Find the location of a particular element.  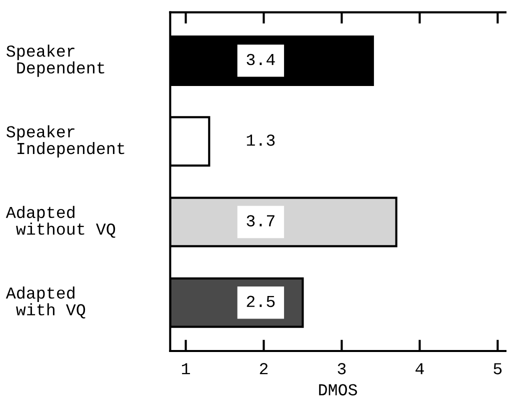

y-tick-label: Adapted without VQ is located at coordinates (61, 222).